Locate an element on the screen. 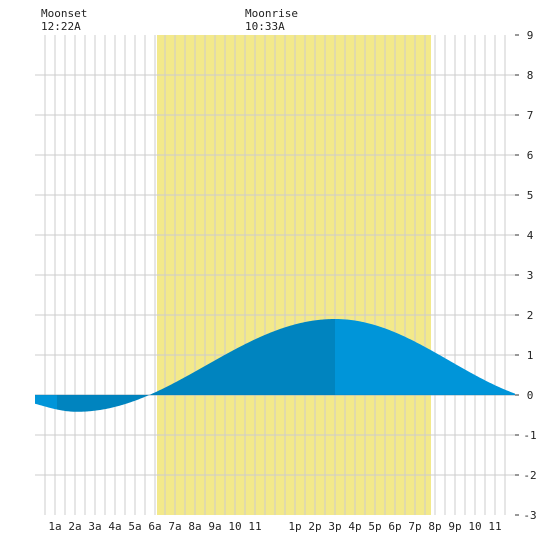 This screenshot has height=550, width=550. x-tick-label: 4a is located at coordinates (114, 526).